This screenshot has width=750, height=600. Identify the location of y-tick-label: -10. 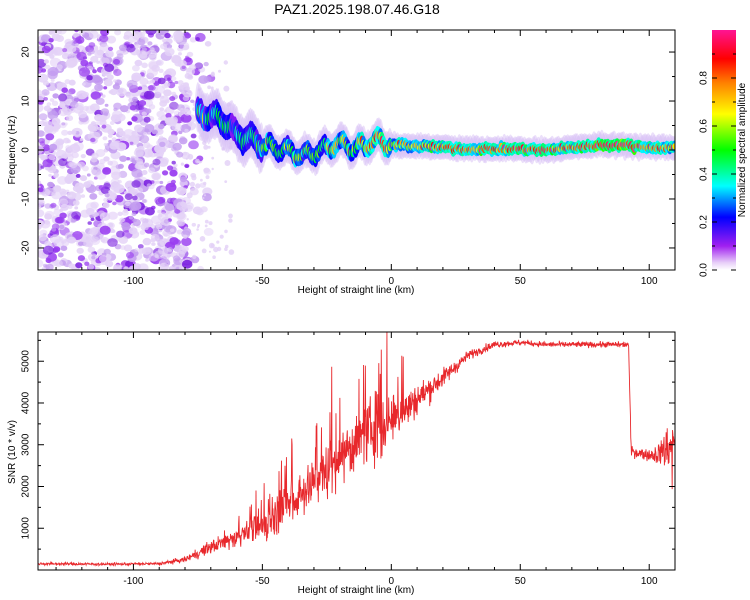
(26, 198).